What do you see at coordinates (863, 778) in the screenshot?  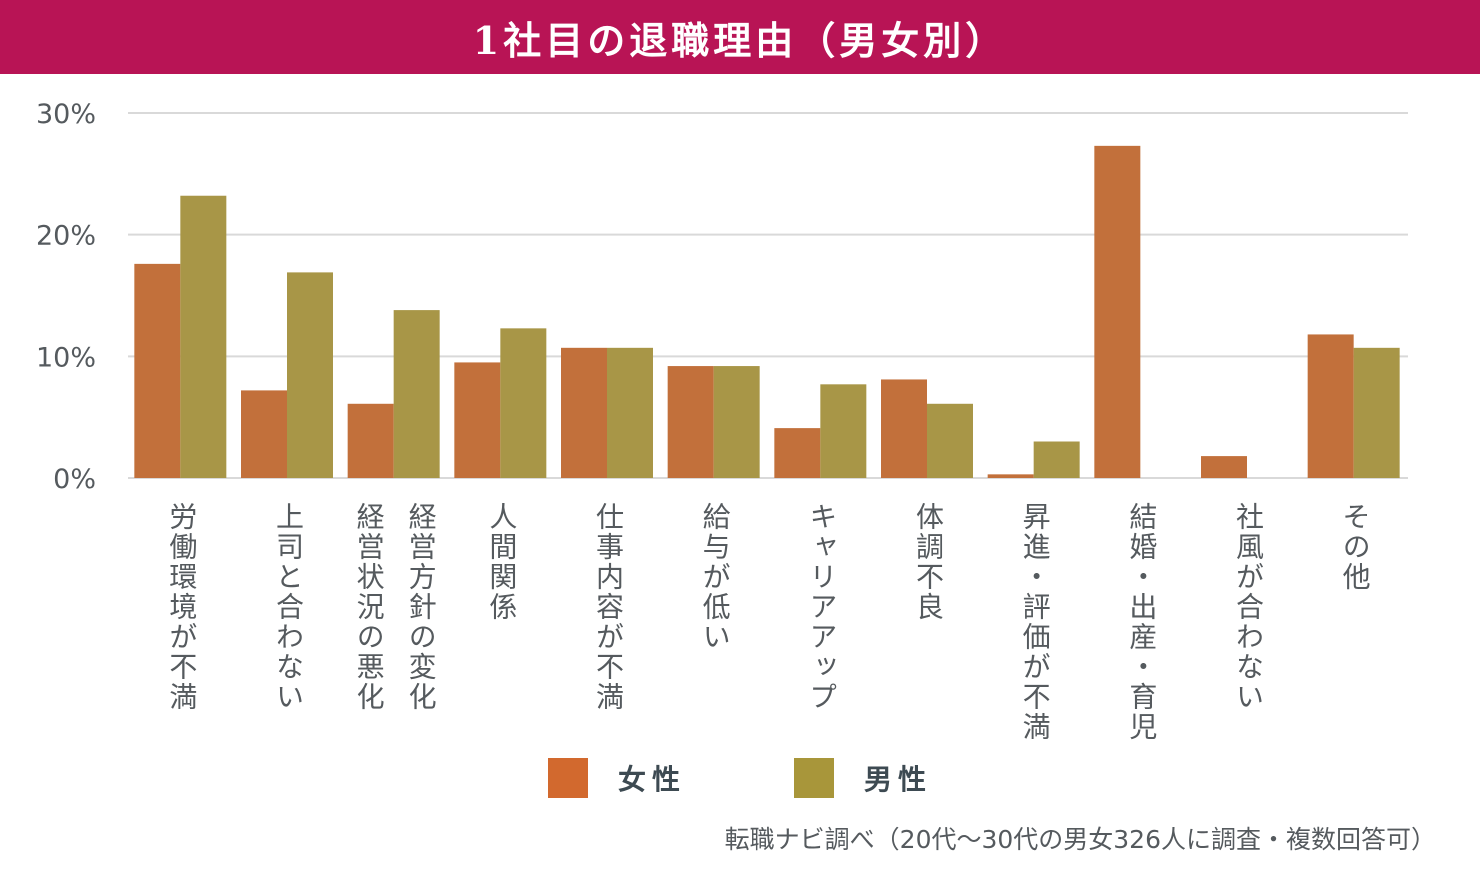 I see `legend-item-male: 男性` at bounding box center [863, 778].